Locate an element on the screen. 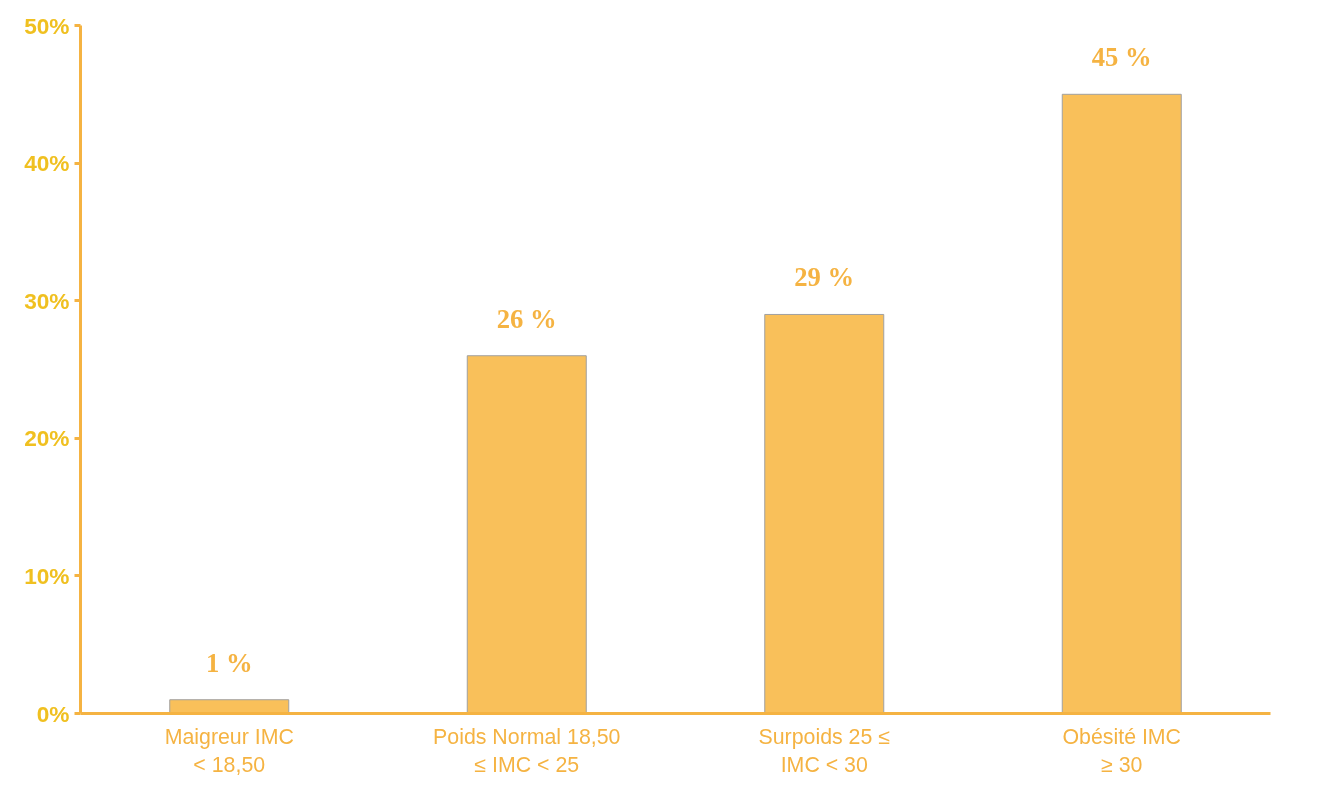 Image resolution: width=1317 pixels, height=789 pixels. y-tick-label: 10% is located at coordinates (47, 575).